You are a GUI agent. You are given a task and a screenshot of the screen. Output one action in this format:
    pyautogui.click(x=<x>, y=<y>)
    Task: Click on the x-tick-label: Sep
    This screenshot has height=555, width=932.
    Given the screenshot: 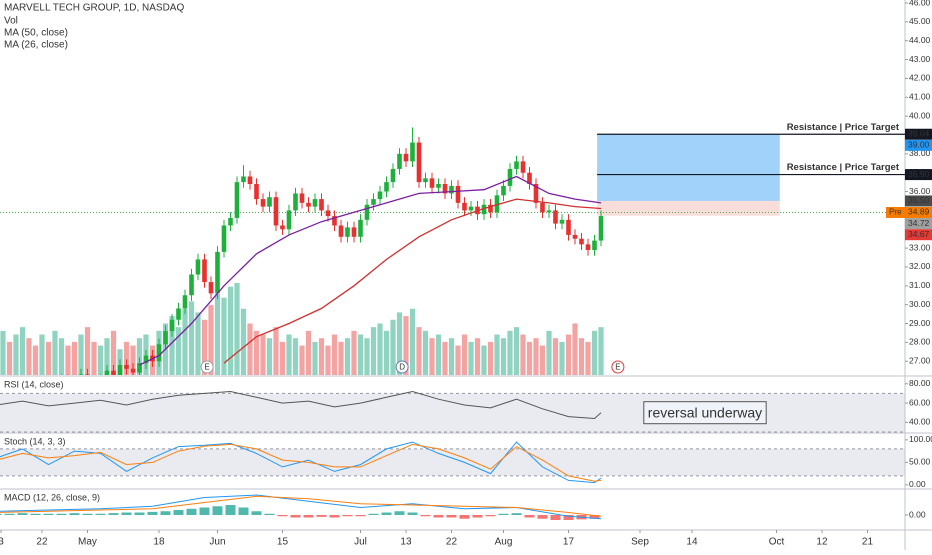 What is the action you would take?
    pyautogui.click(x=640, y=542)
    